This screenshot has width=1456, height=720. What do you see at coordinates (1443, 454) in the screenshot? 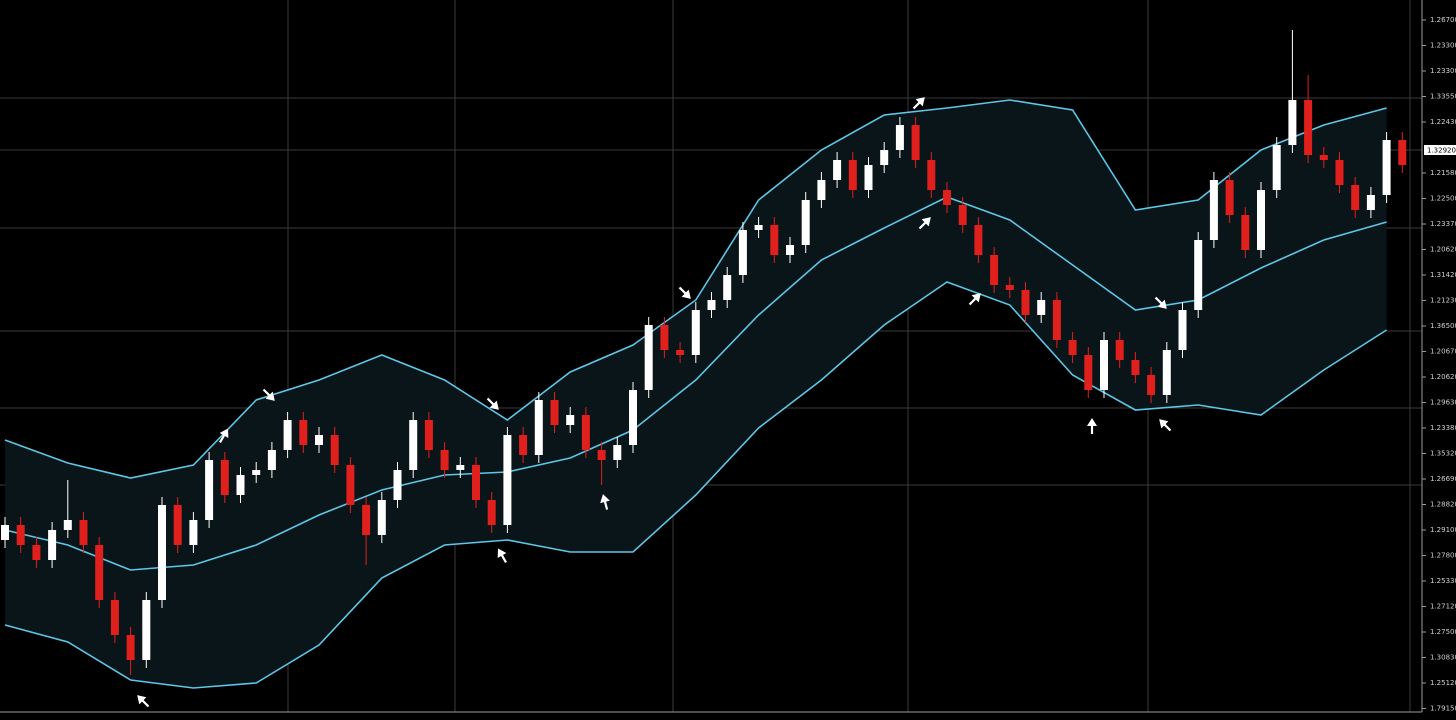
I see `y-tick-label: 1.35320` at bounding box center [1443, 454].